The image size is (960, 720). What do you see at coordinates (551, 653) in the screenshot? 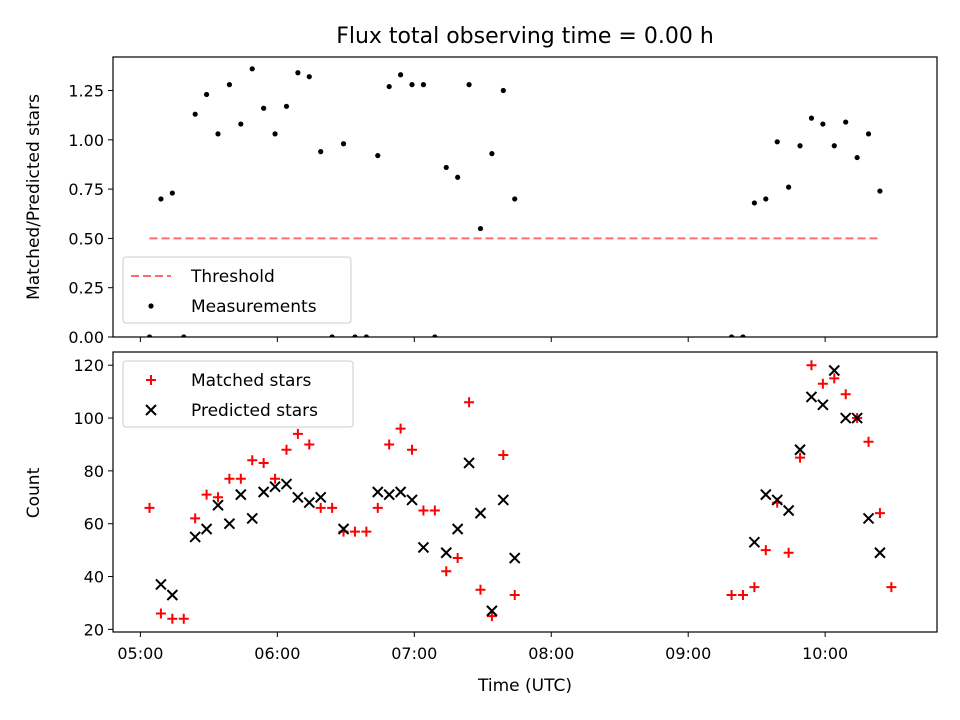
I see `x-tick-label: 08:00` at bounding box center [551, 653].